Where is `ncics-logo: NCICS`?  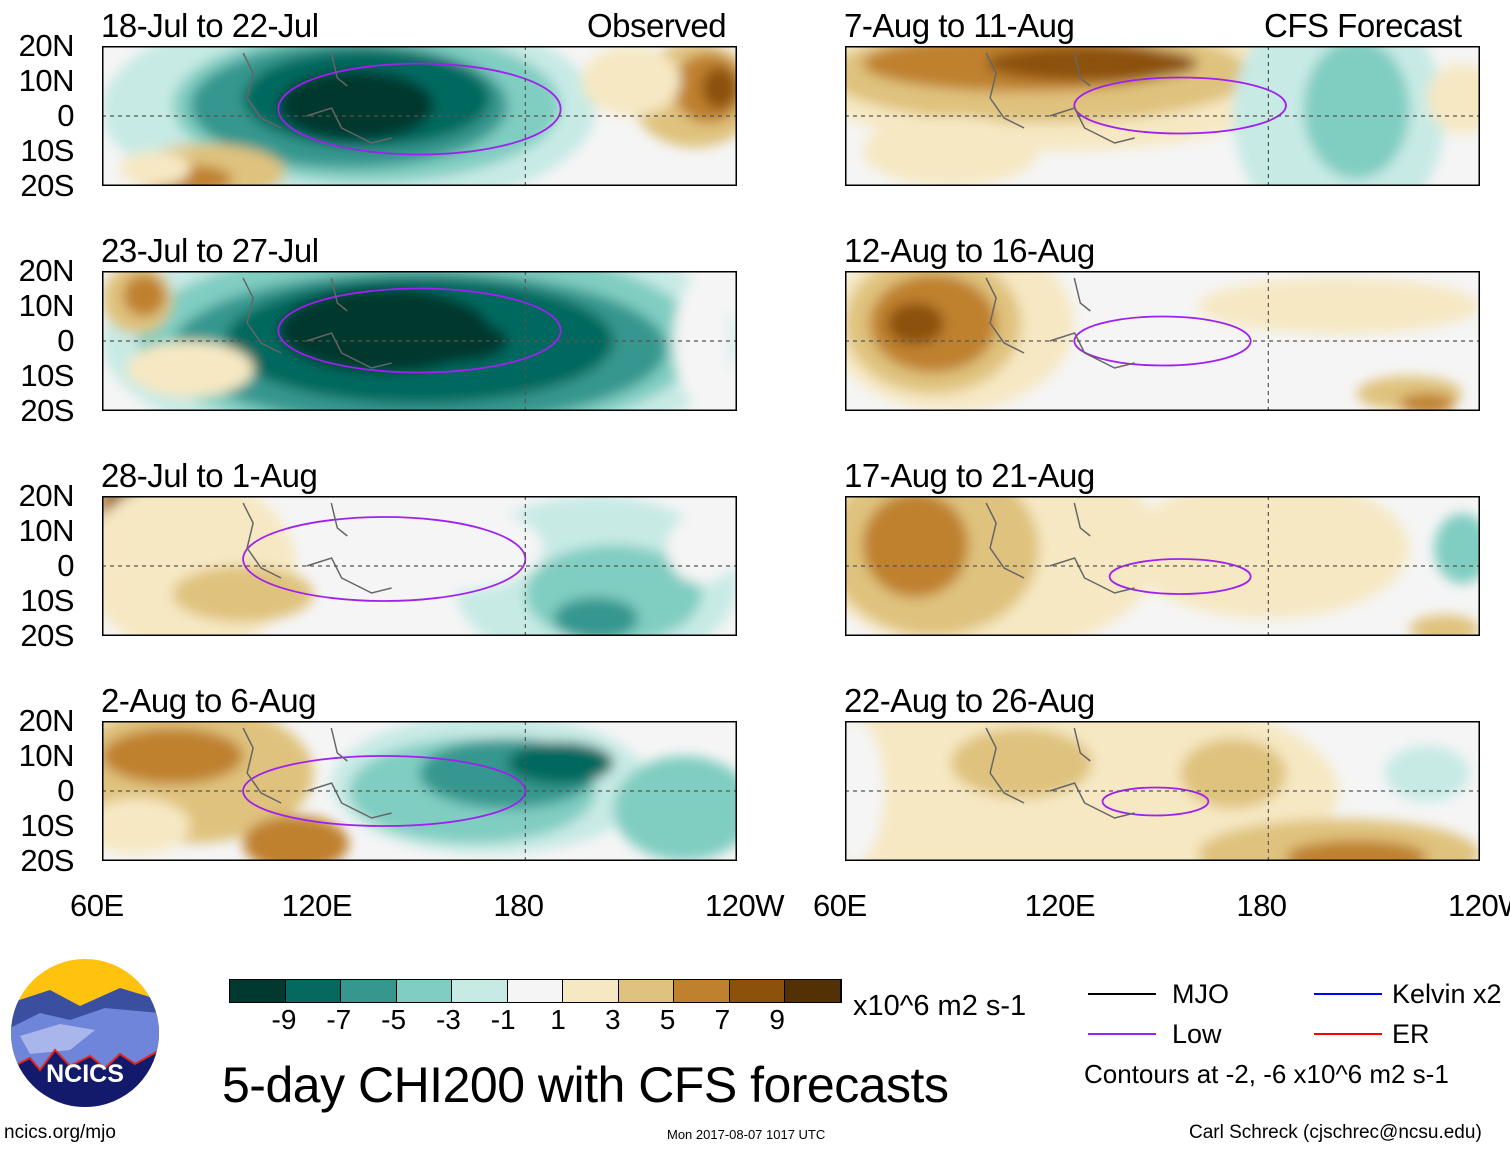 ncics-logo: NCICS is located at coordinates (85, 1033).